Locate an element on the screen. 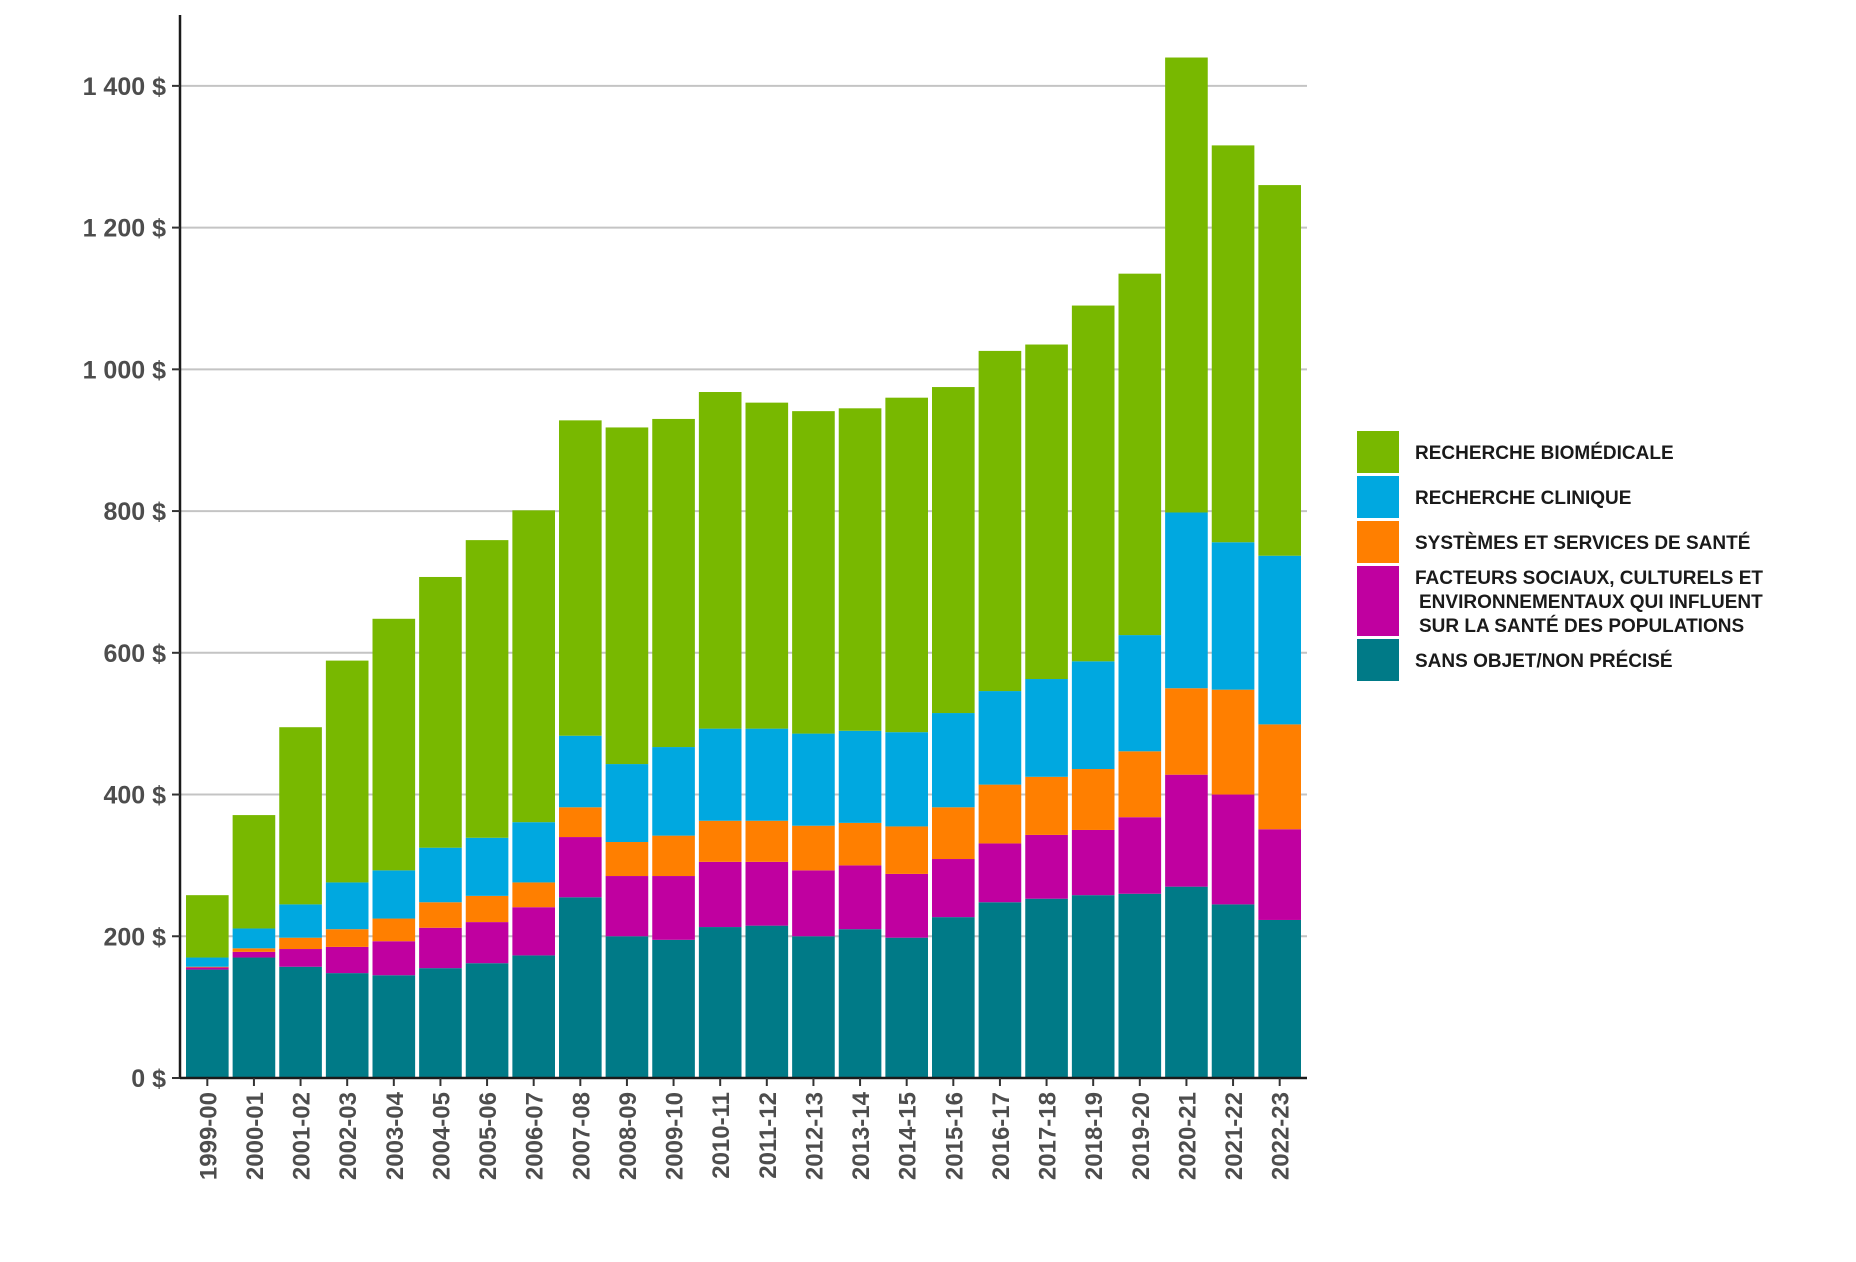 The image size is (1856, 1262). x-tick-label: 2008-09 is located at coordinates (628, 1136).